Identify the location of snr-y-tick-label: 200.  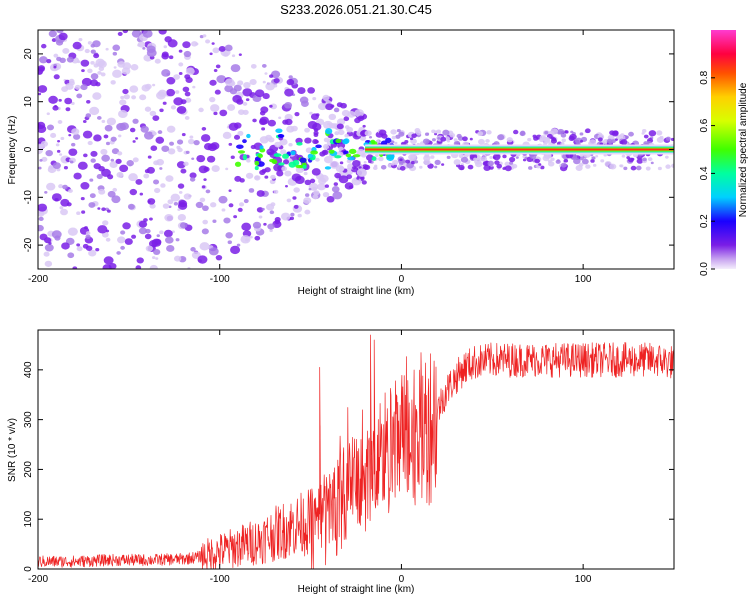
(28, 469).